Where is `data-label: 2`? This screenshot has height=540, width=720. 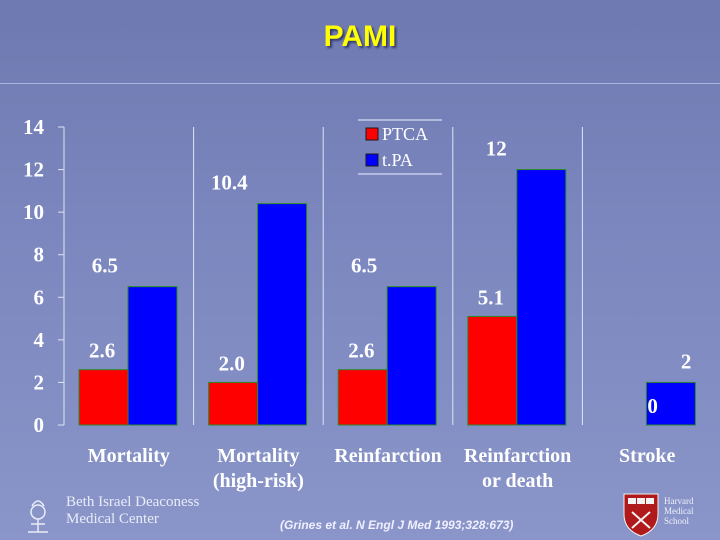 data-label: 2 is located at coordinates (686, 361).